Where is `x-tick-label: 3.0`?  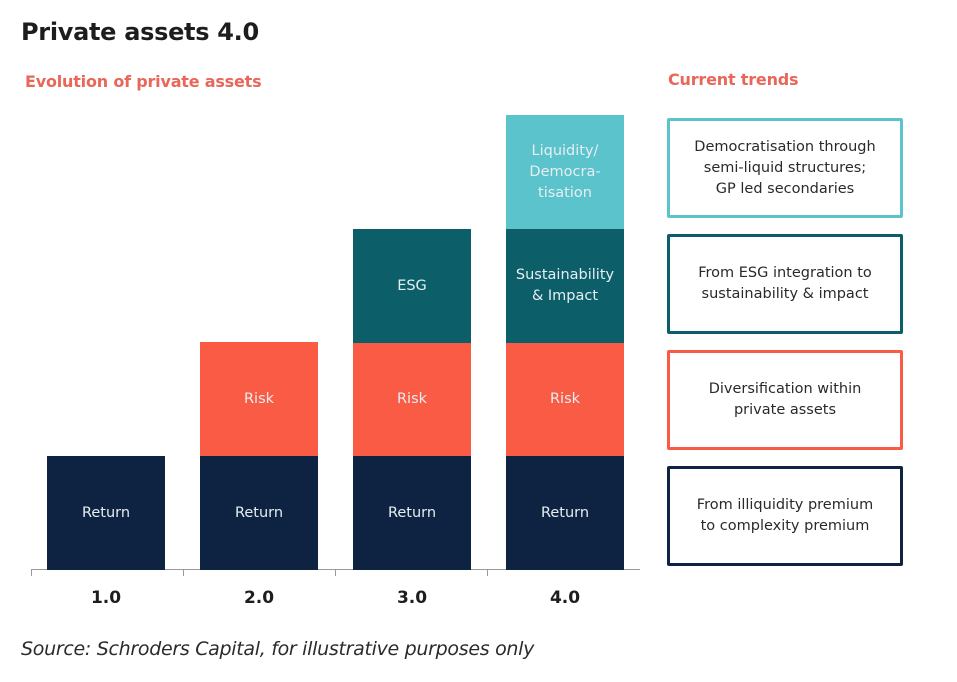
x-tick-label: 3.0 is located at coordinates (412, 598).